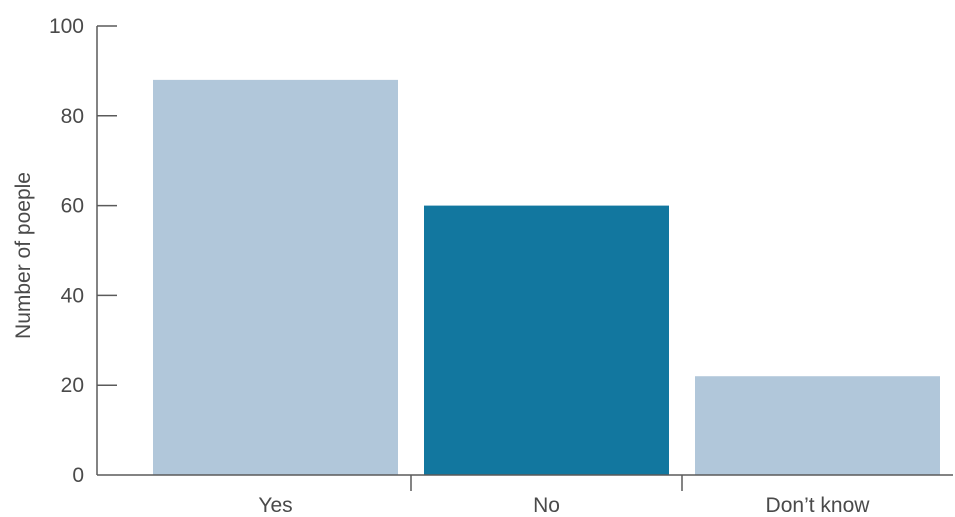 The width and height of the screenshot is (955, 517). I want to click on y-axis-title: Number of poeple, so click(23, 255).